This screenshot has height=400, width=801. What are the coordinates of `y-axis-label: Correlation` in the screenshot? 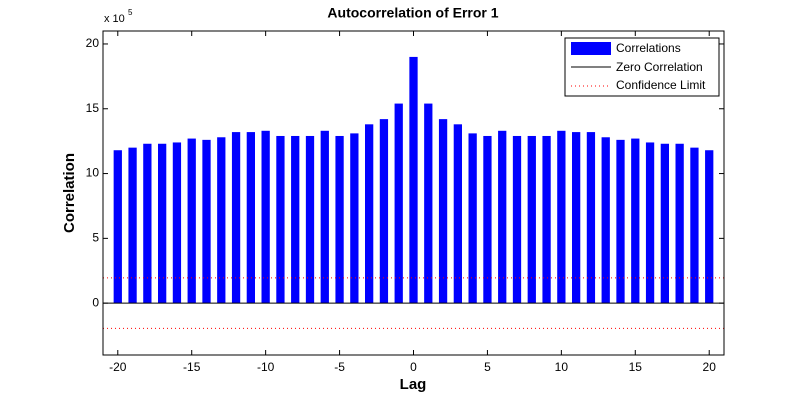 It's located at (69, 193).